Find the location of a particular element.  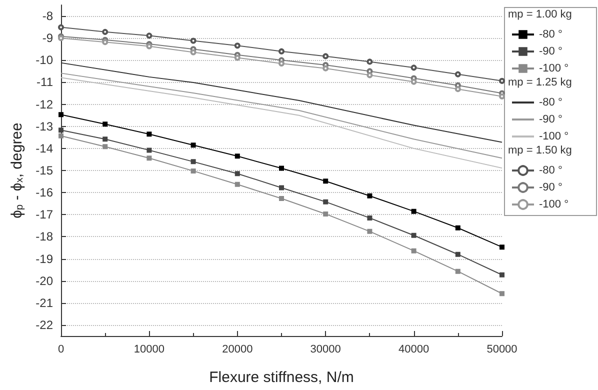

y-tick-label: -15 is located at coordinates (45, 171).